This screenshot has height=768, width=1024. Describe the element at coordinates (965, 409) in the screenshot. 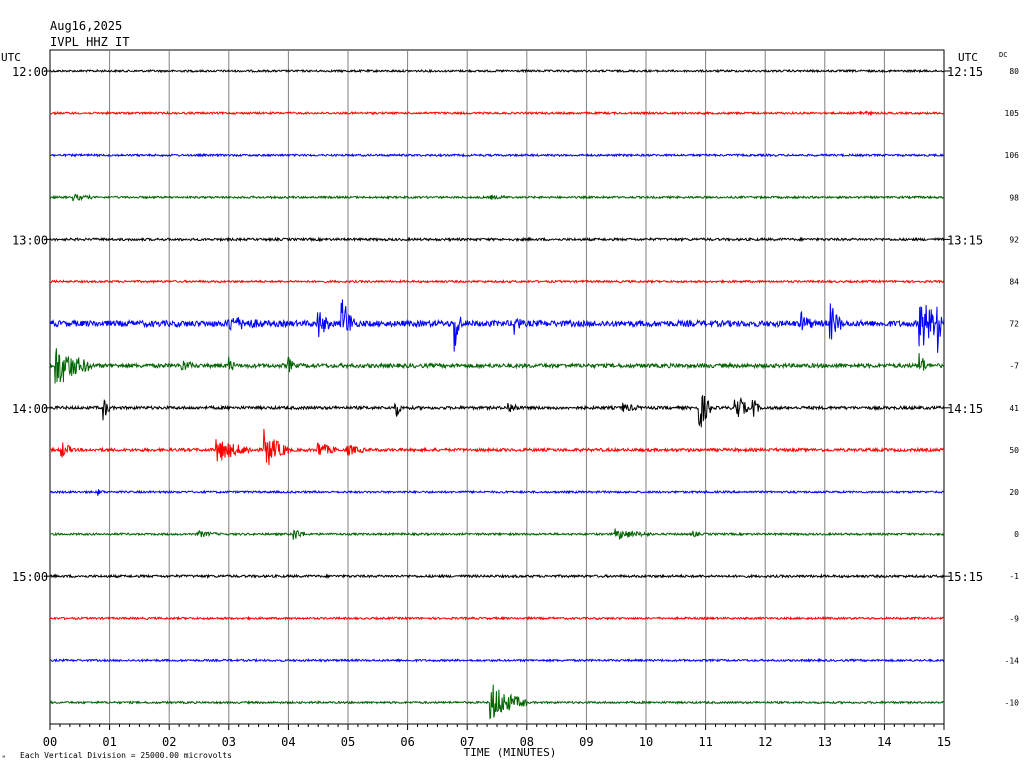

I see `hour-label-right: 14:15` at that location.